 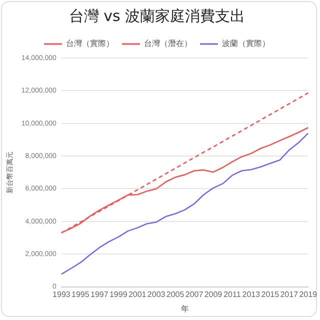 I want to click on x-tick-label: 2015, so click(x=270, y=294).